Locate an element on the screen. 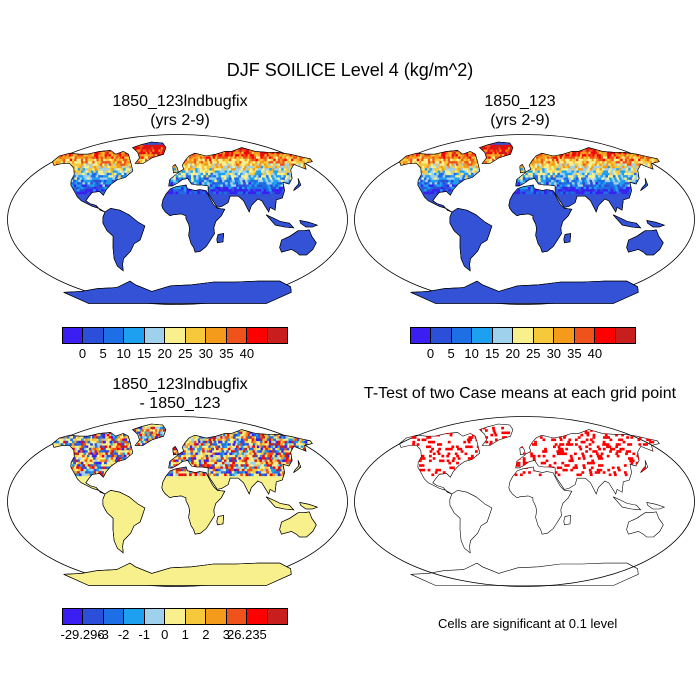 This screenshot has width=700, height=700. colorbar-ref-label: 25 is located at coordinates (533, 353).